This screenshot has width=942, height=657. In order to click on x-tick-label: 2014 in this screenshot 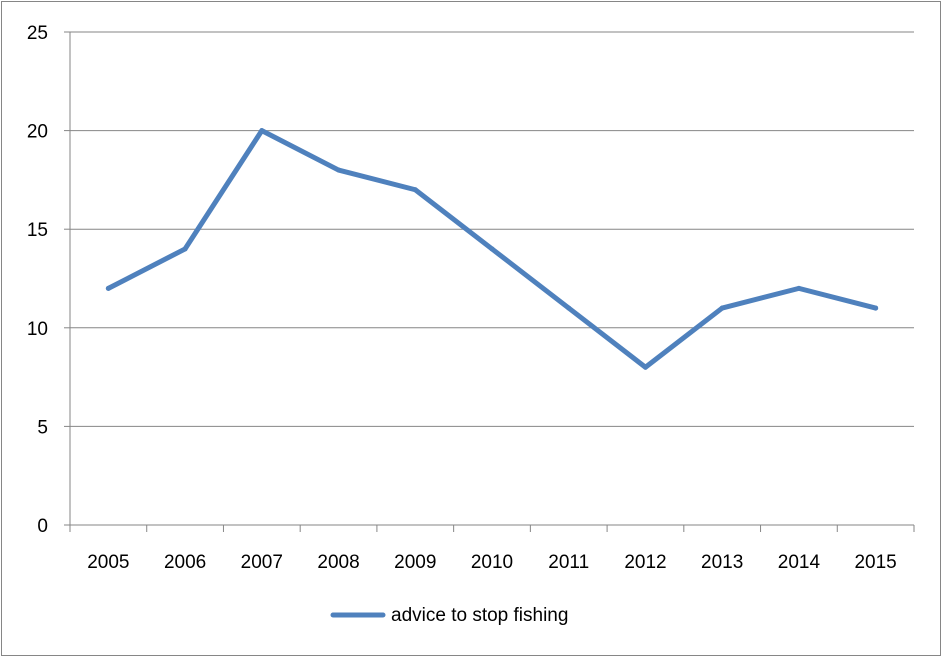, I will do `click(799, 562)`.